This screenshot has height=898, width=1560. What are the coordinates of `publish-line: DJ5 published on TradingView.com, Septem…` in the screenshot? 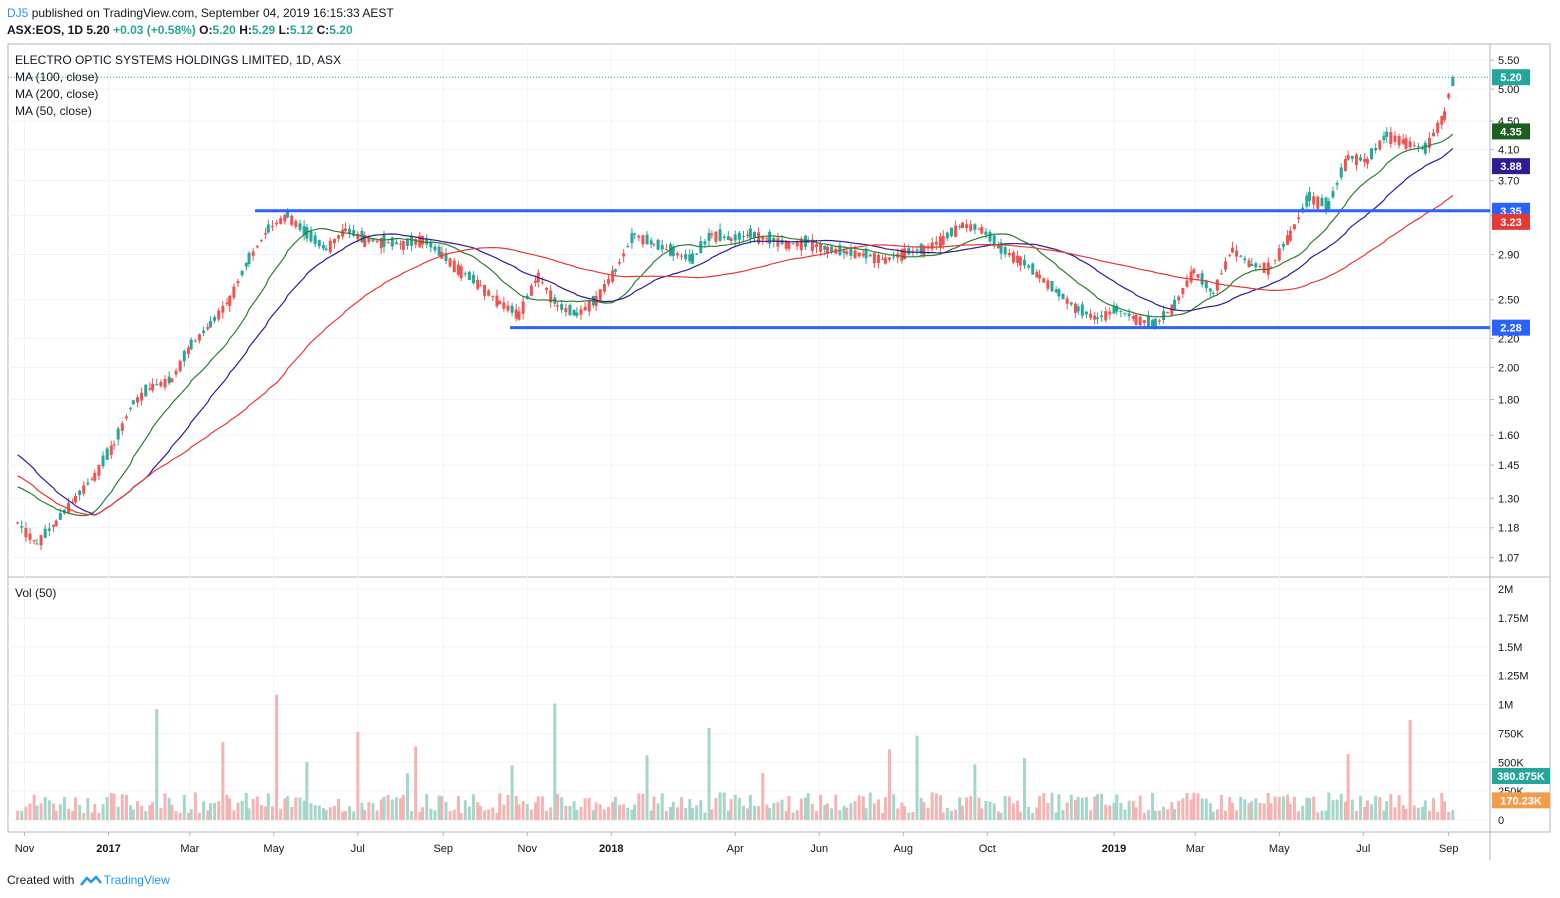 It's located at (200, 13).